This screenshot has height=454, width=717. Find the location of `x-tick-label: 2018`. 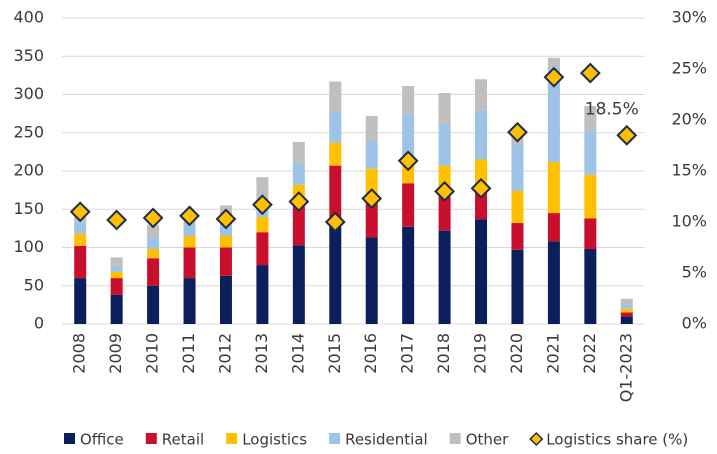

x-tick-label: 2018 is located at coordinates (443, 353).